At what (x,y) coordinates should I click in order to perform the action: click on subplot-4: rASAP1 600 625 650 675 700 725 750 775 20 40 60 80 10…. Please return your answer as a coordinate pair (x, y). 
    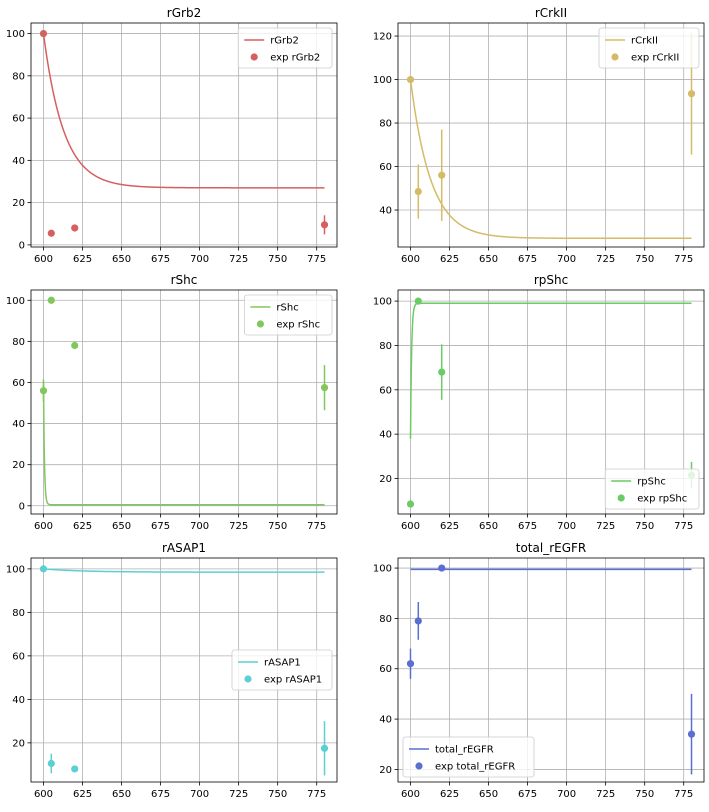
    Looking at the image, I should click on (172, 670).